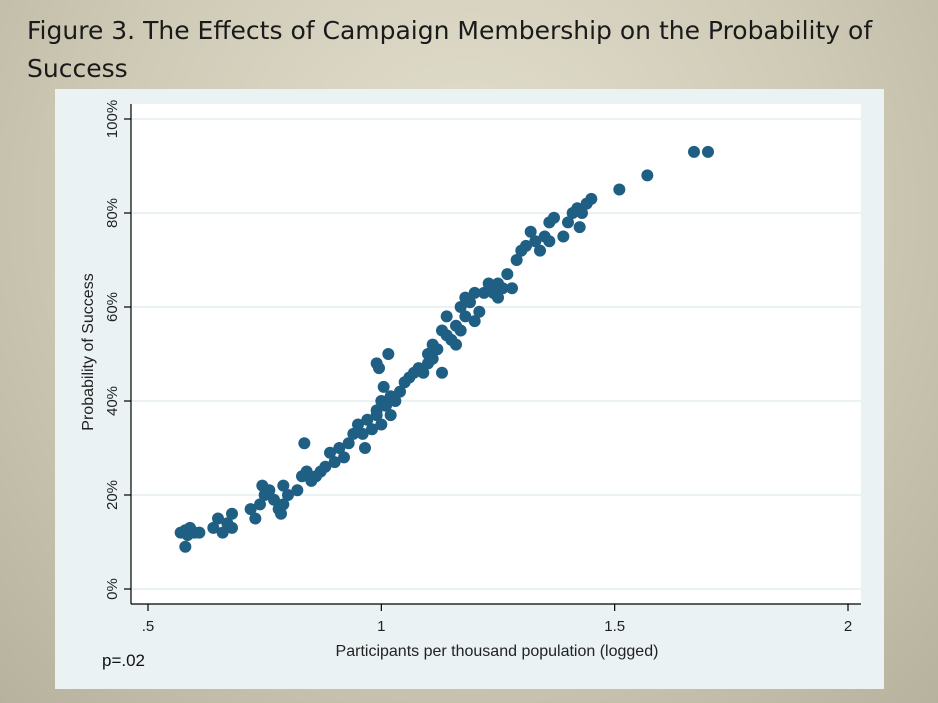  What do you see at coordinates (124, 660) in the screenshot?
I see `p-value-note: p=.02` at bounding box center [124, 660].